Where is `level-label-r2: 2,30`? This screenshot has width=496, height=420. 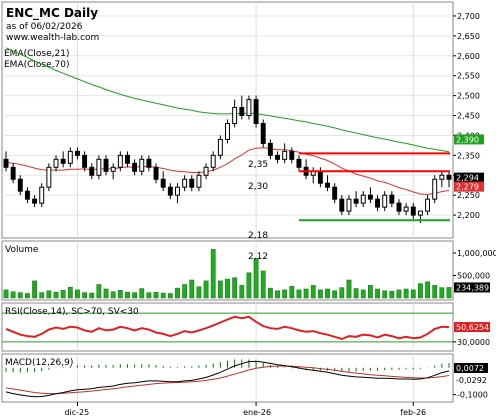 level-label-r2: 2,30 is located at coordinates (258, 187).